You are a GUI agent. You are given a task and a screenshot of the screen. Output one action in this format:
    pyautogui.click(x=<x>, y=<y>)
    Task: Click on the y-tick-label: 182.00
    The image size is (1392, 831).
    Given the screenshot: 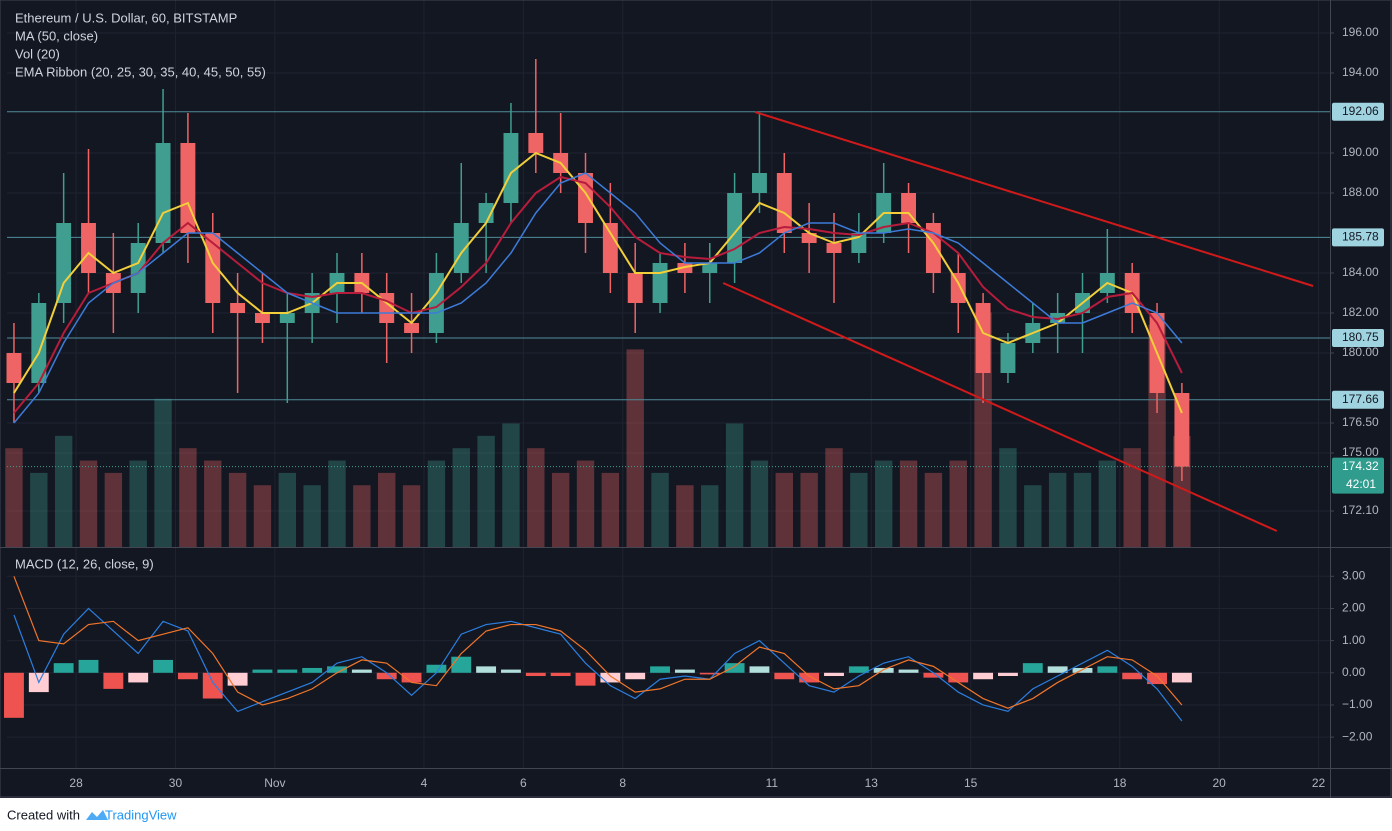 What is the action you would take?
    pyautogui.click(x=1360, y=312)
    